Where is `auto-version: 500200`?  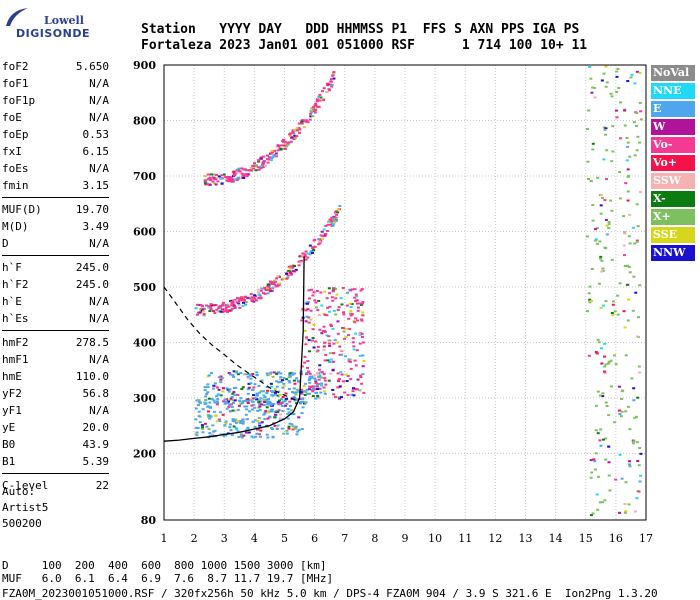
auto-version: 500200 is located at coordinates (22, 523).